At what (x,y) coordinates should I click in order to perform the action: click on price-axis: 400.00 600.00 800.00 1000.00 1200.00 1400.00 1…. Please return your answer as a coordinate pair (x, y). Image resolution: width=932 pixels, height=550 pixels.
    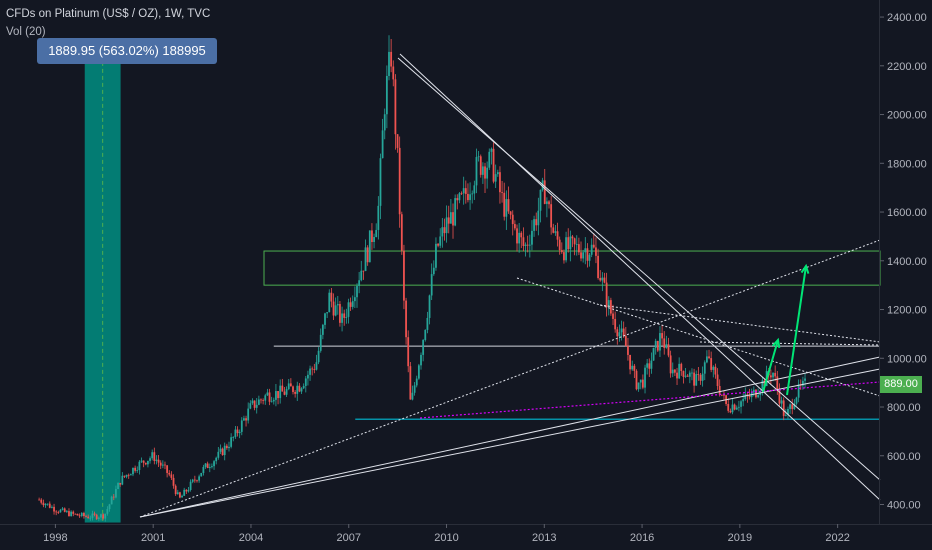
    Looking at the image, I should click on (903, 262).